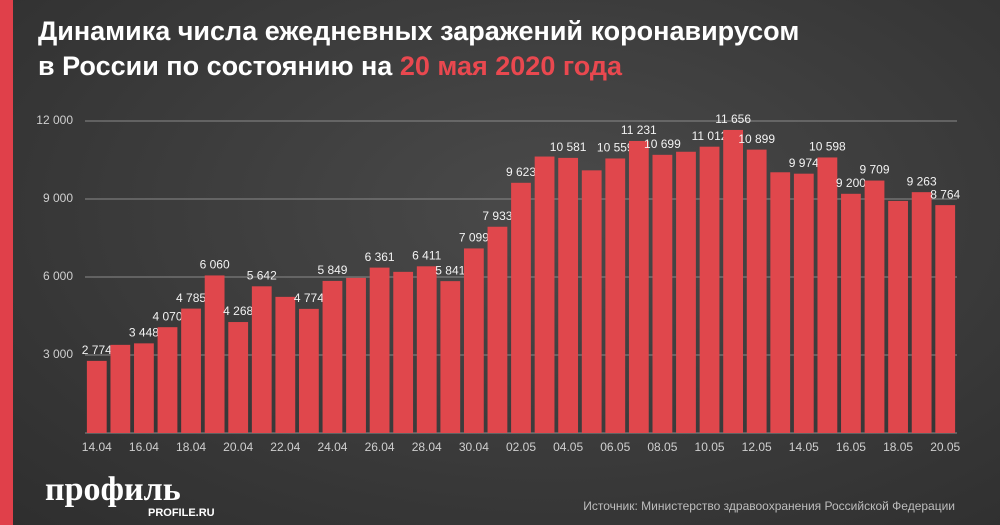 This screenshot has width=1000, height=525. I want to click on value-label: 11 656, so click(733, 119).